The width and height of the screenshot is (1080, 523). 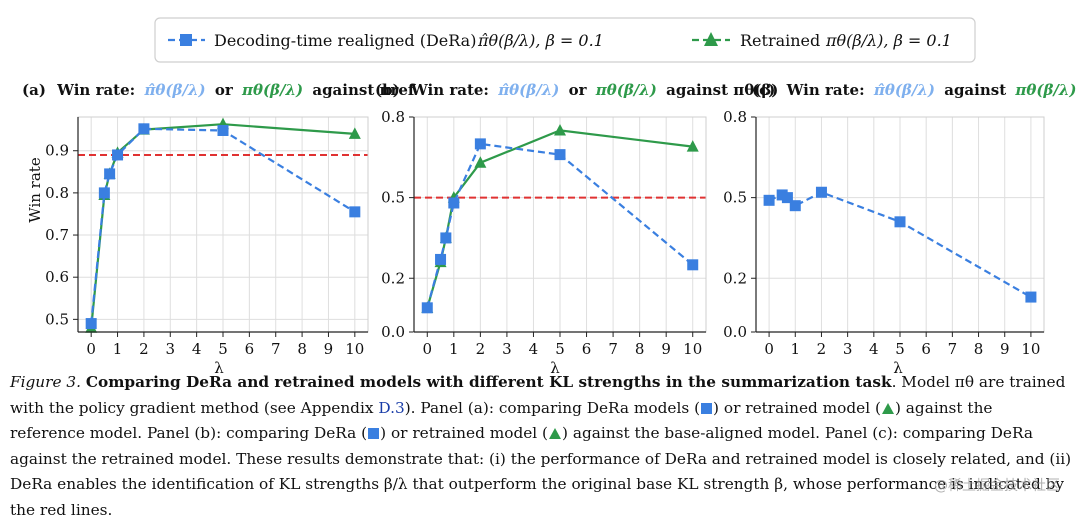 What do you see at coordinates (552, 407) in the screenshot?
I see `caption-text-2: ). Panel (a): comparing DeRa models (` at bounding box center [552, 407].